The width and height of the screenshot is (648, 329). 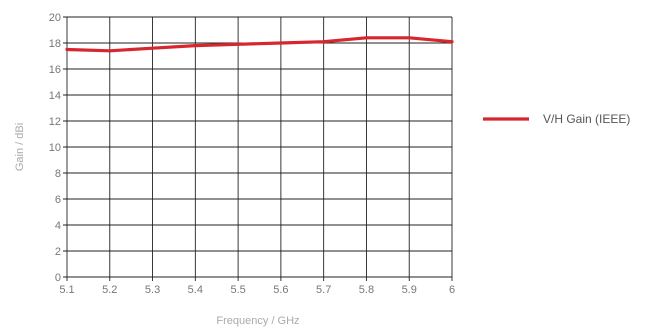 I want to click on y-tick-label: 12, so click(x=55, y=122).